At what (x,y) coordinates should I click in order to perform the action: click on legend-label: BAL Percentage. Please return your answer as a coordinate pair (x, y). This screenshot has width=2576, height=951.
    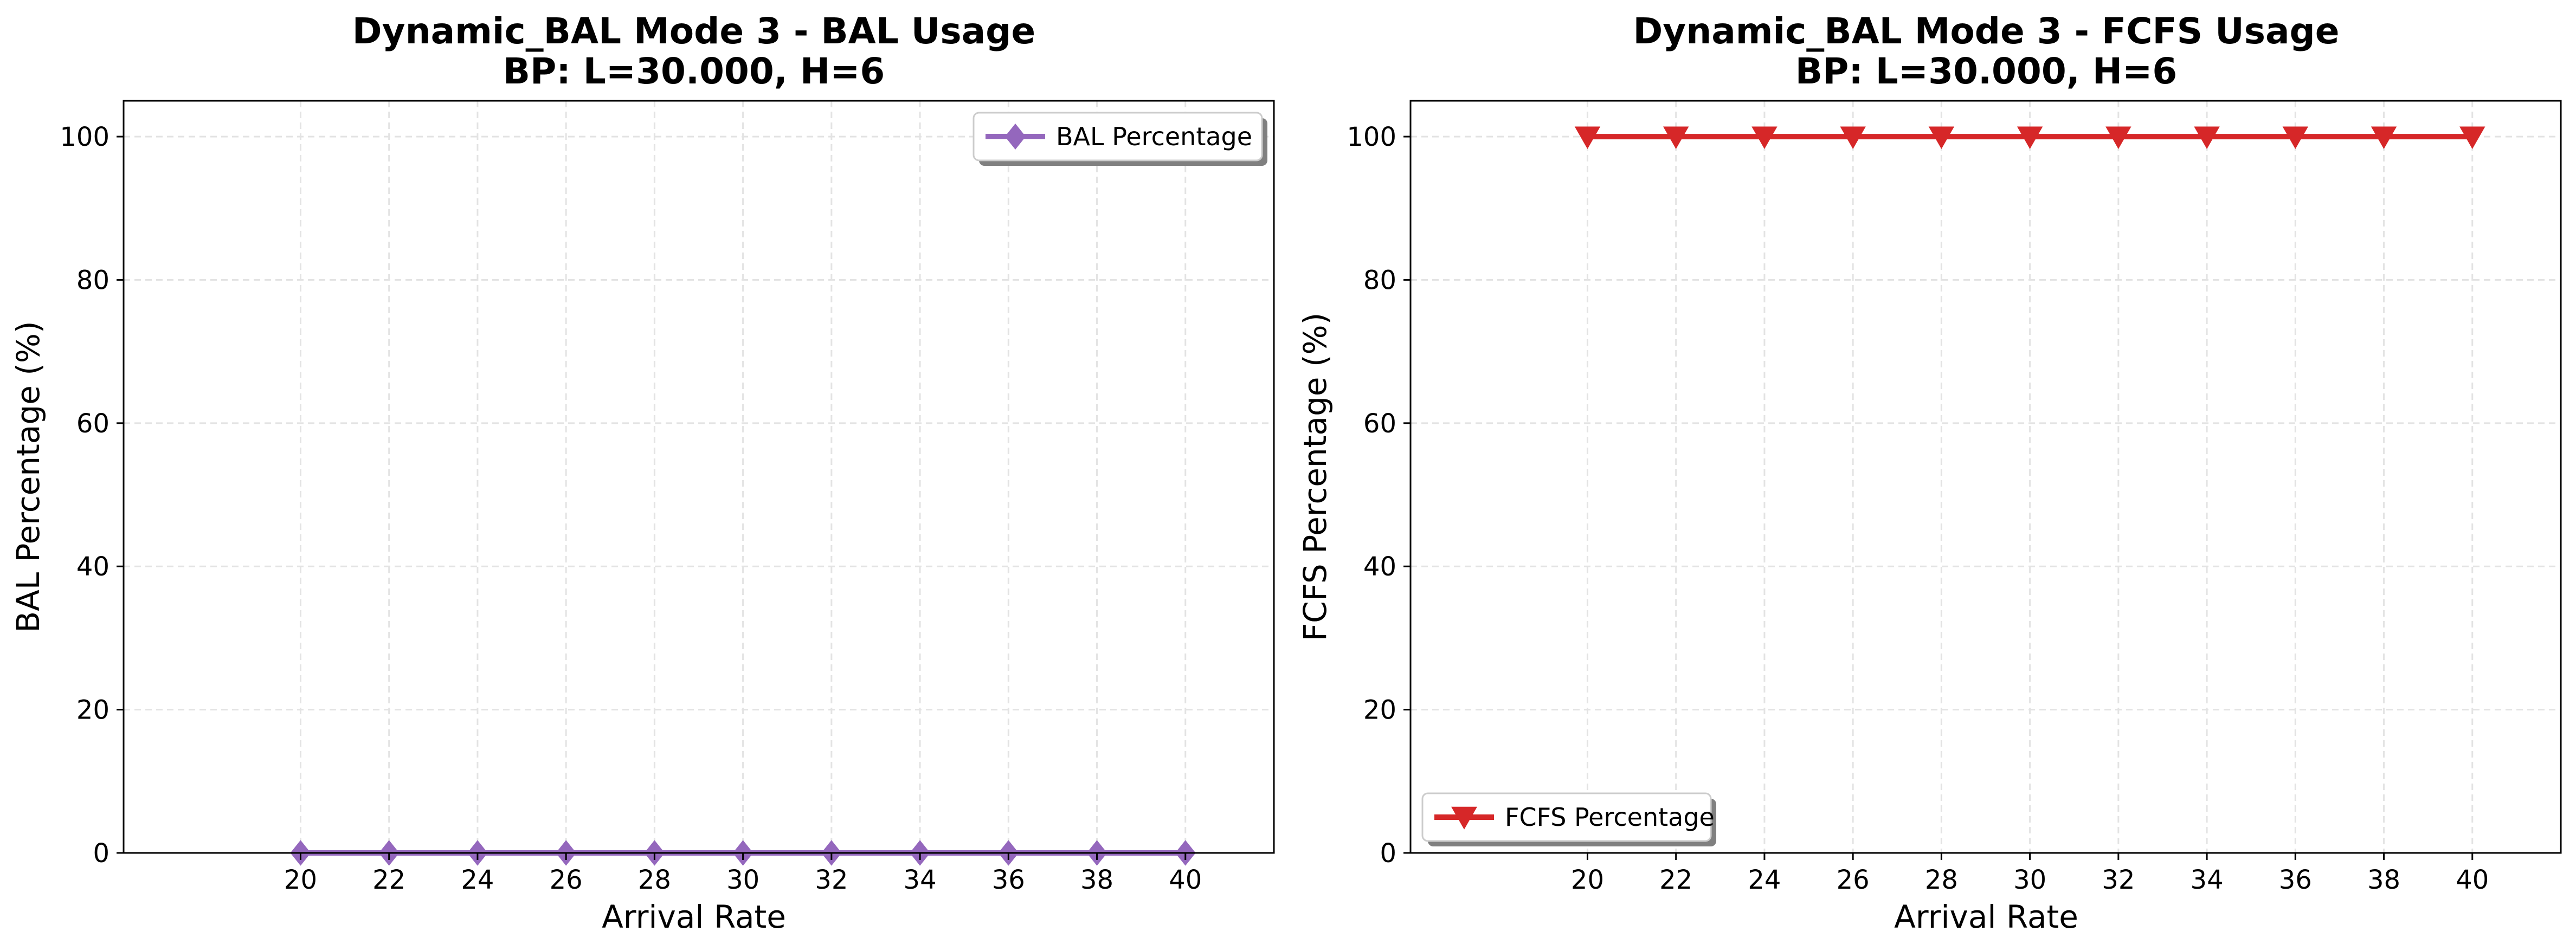
    Looking at the image, I should click on (1154, 136).